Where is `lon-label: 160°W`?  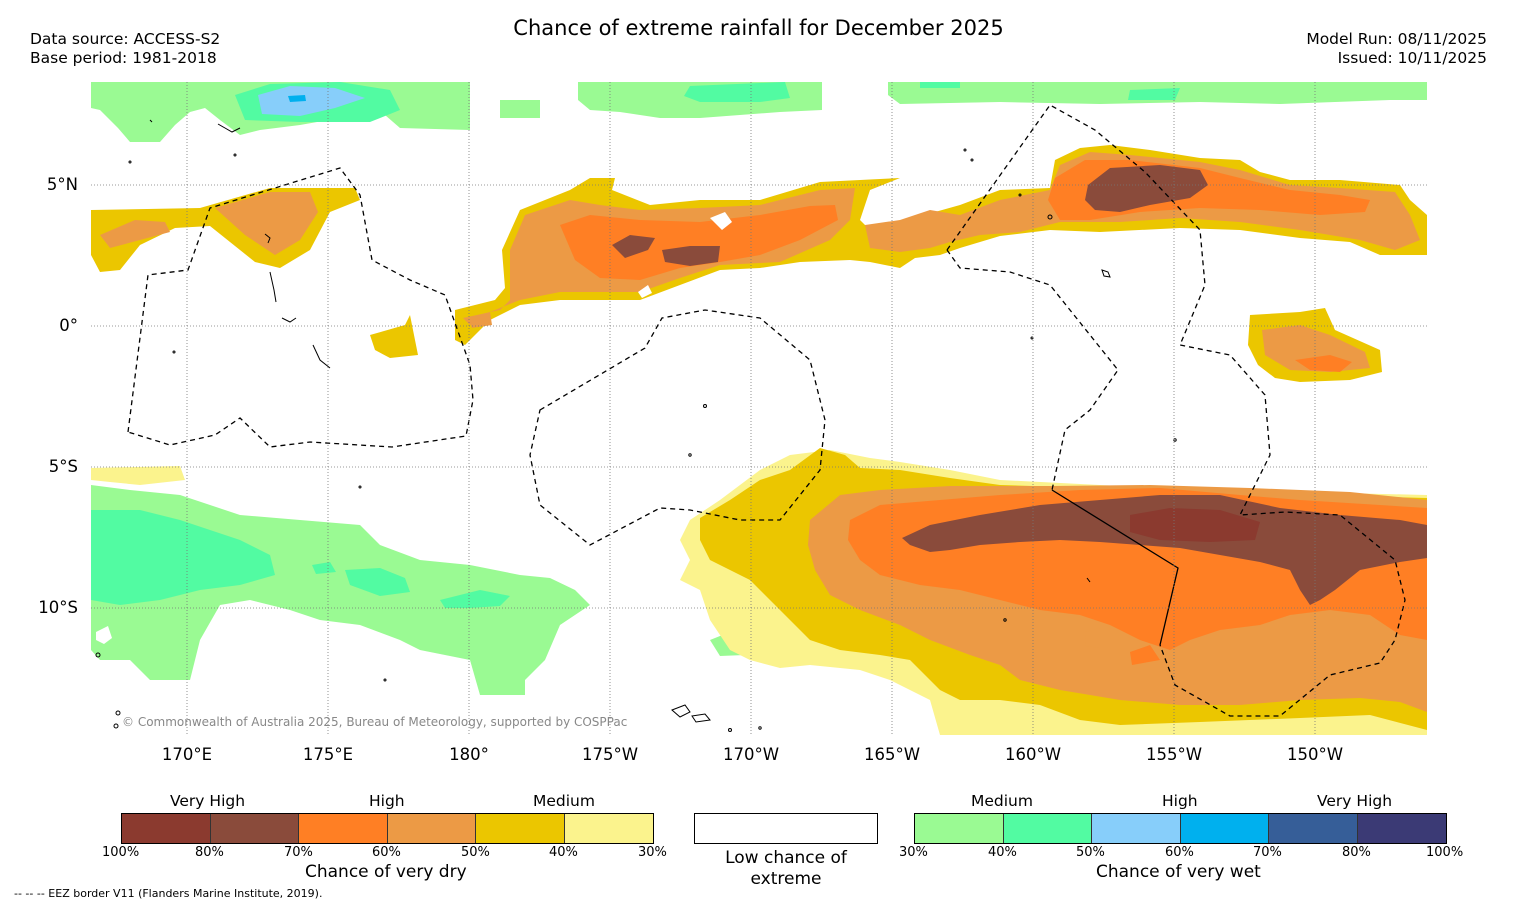 lon-label: 160°W is located at coordinates (1033, 754).